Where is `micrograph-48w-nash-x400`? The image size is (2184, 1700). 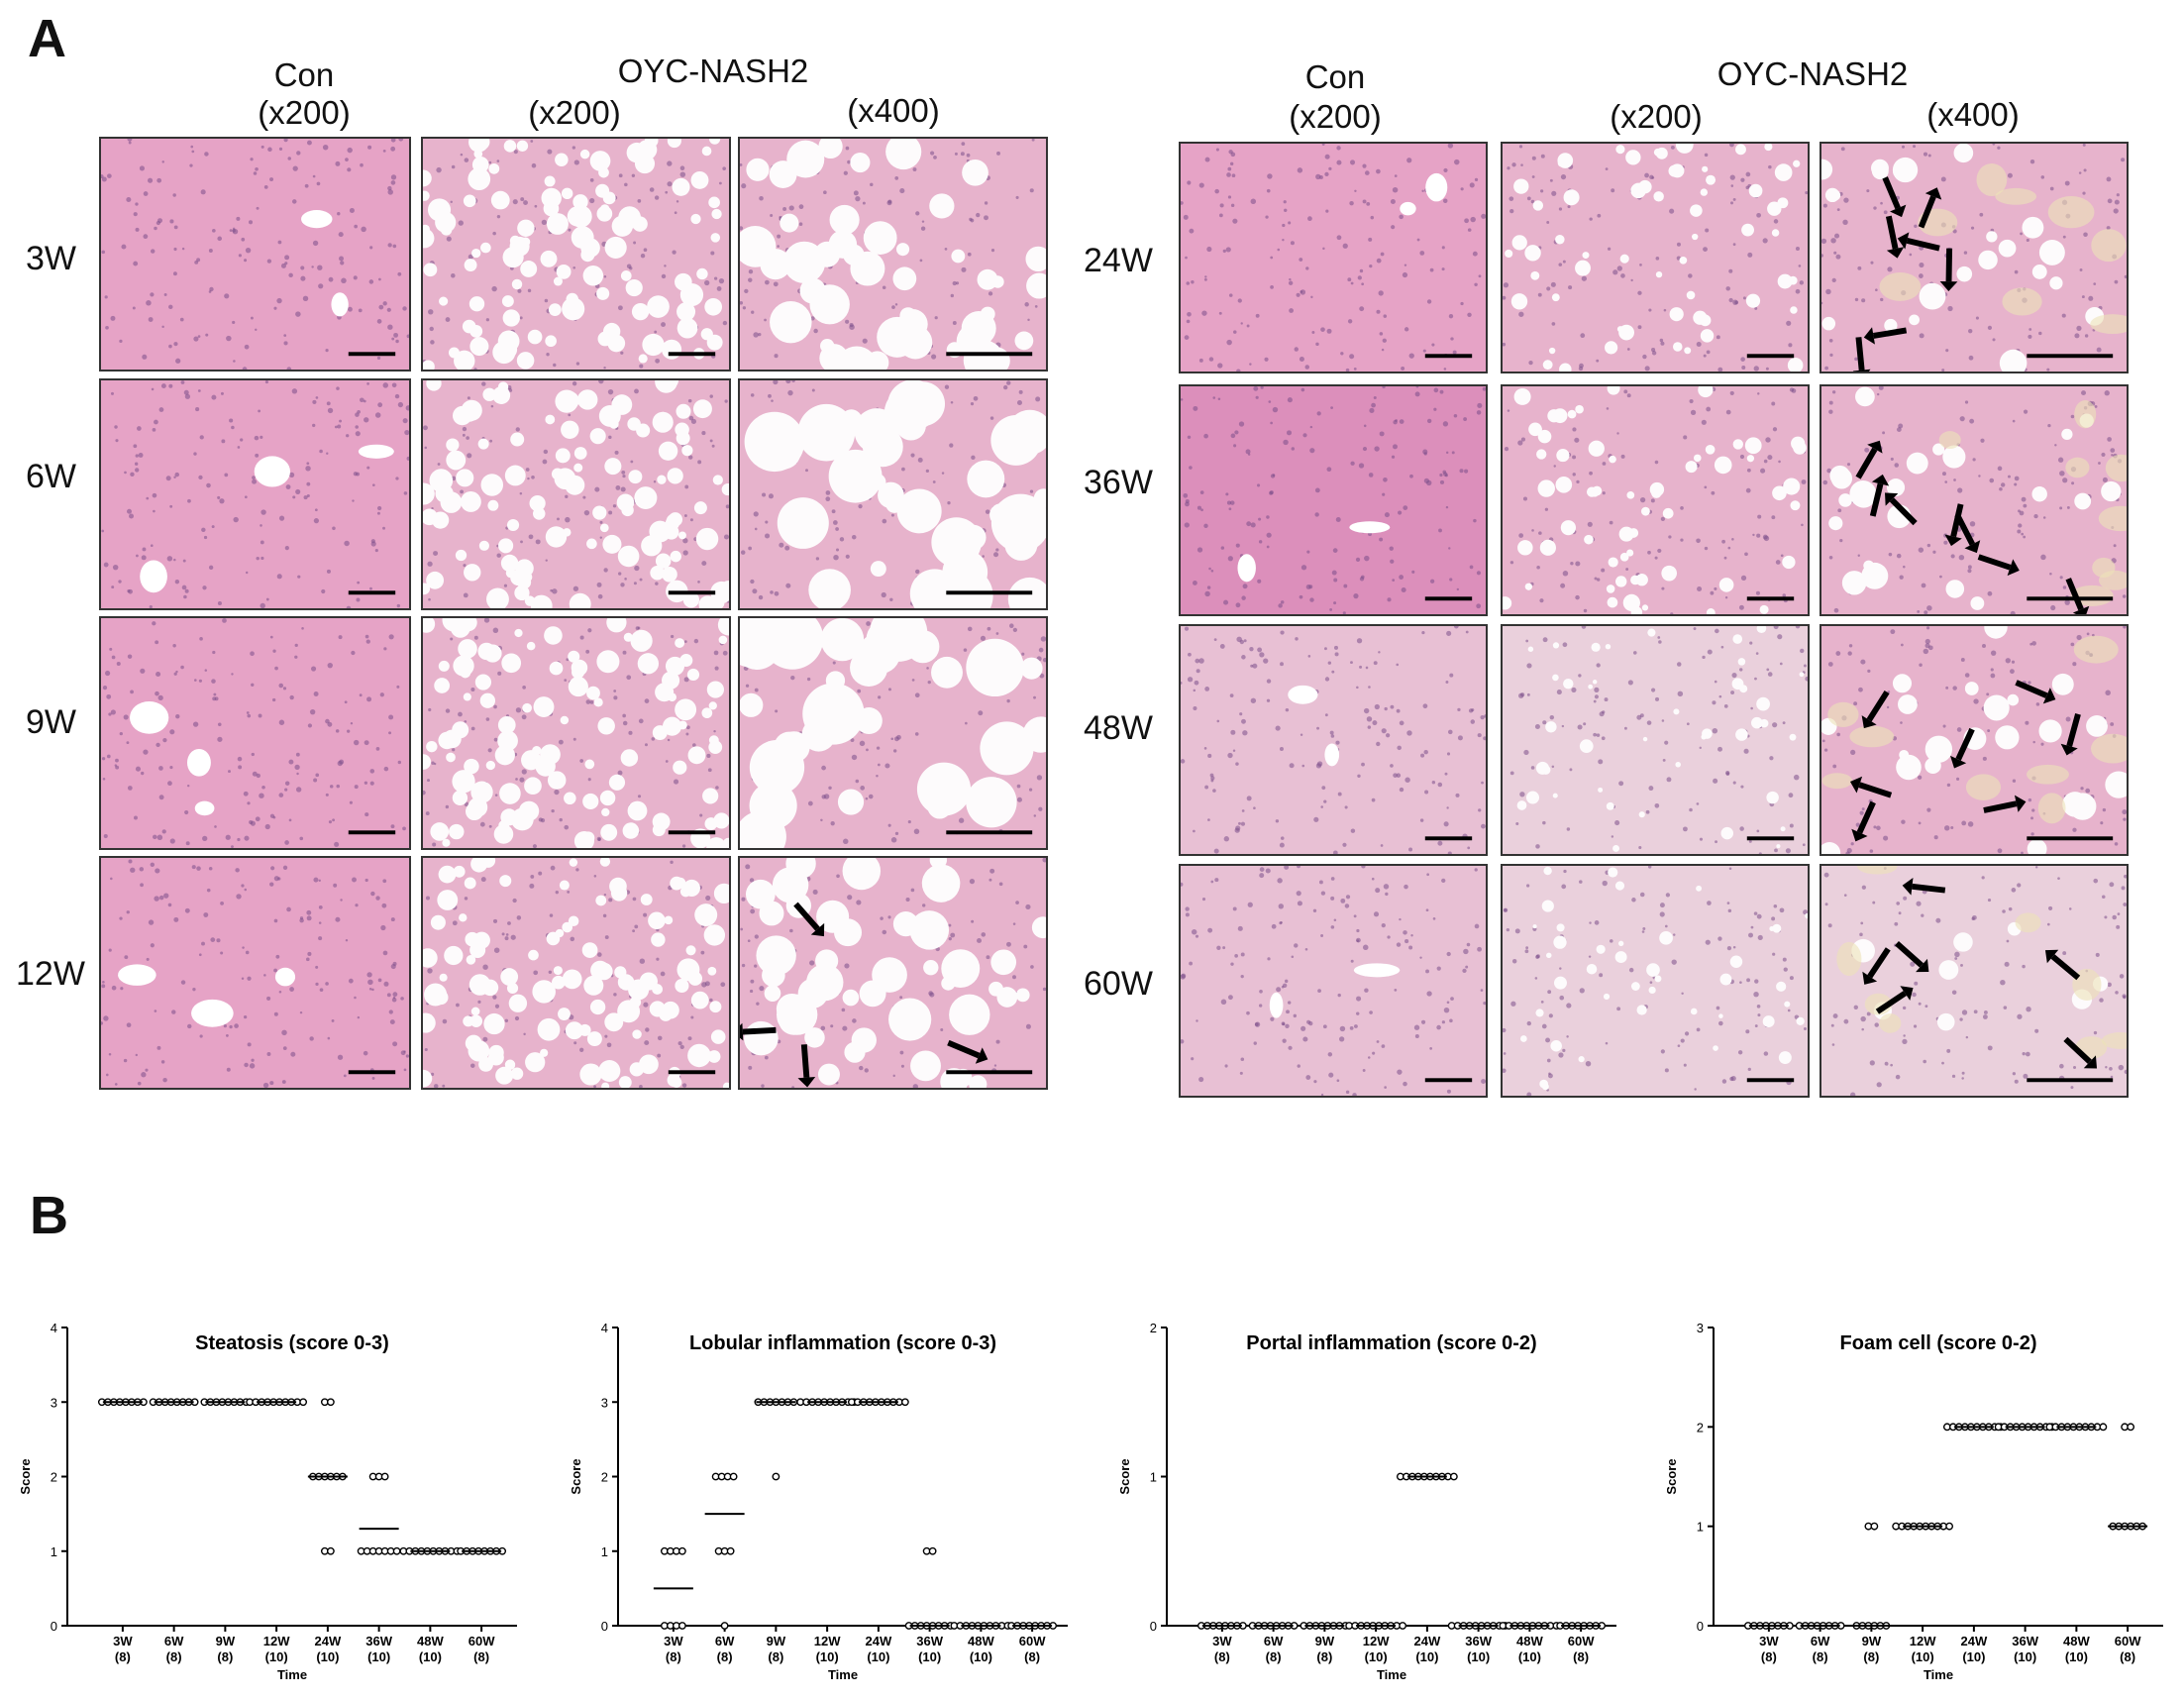
micrograph-48w-nash-x400 is located at coordinates (1974, 740).